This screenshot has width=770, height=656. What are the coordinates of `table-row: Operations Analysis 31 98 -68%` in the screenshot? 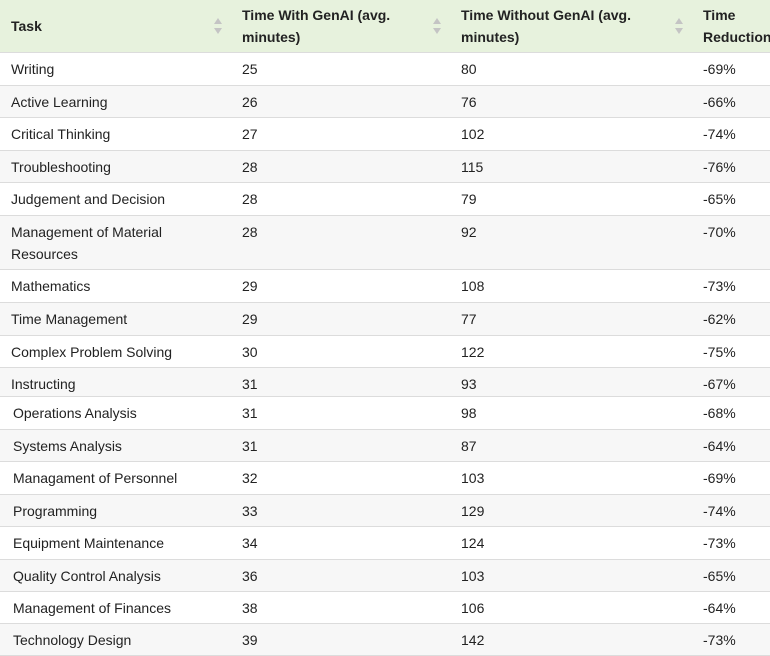 It's located at (385, 413).